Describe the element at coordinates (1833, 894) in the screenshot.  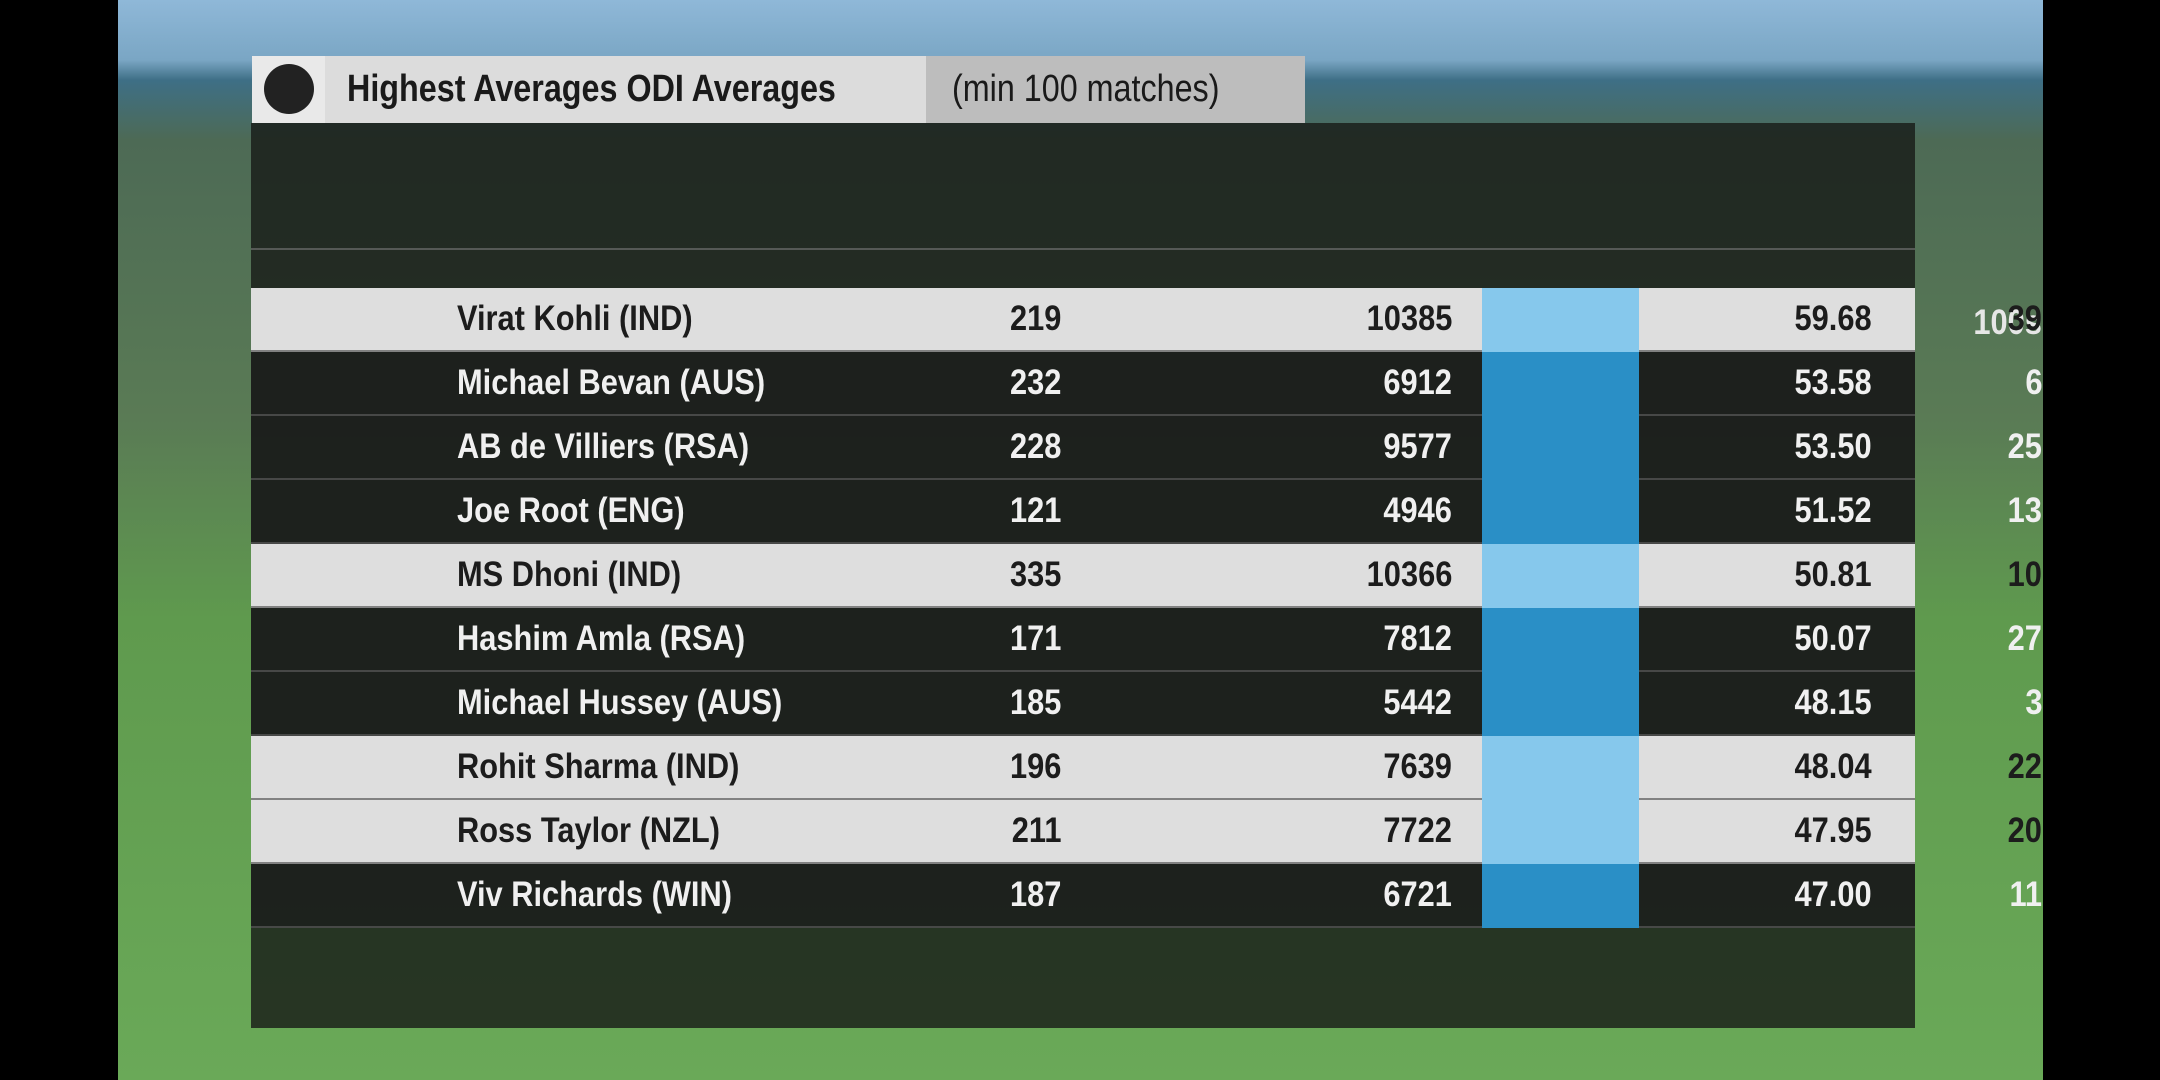
I see `average: 47.00` at that location.